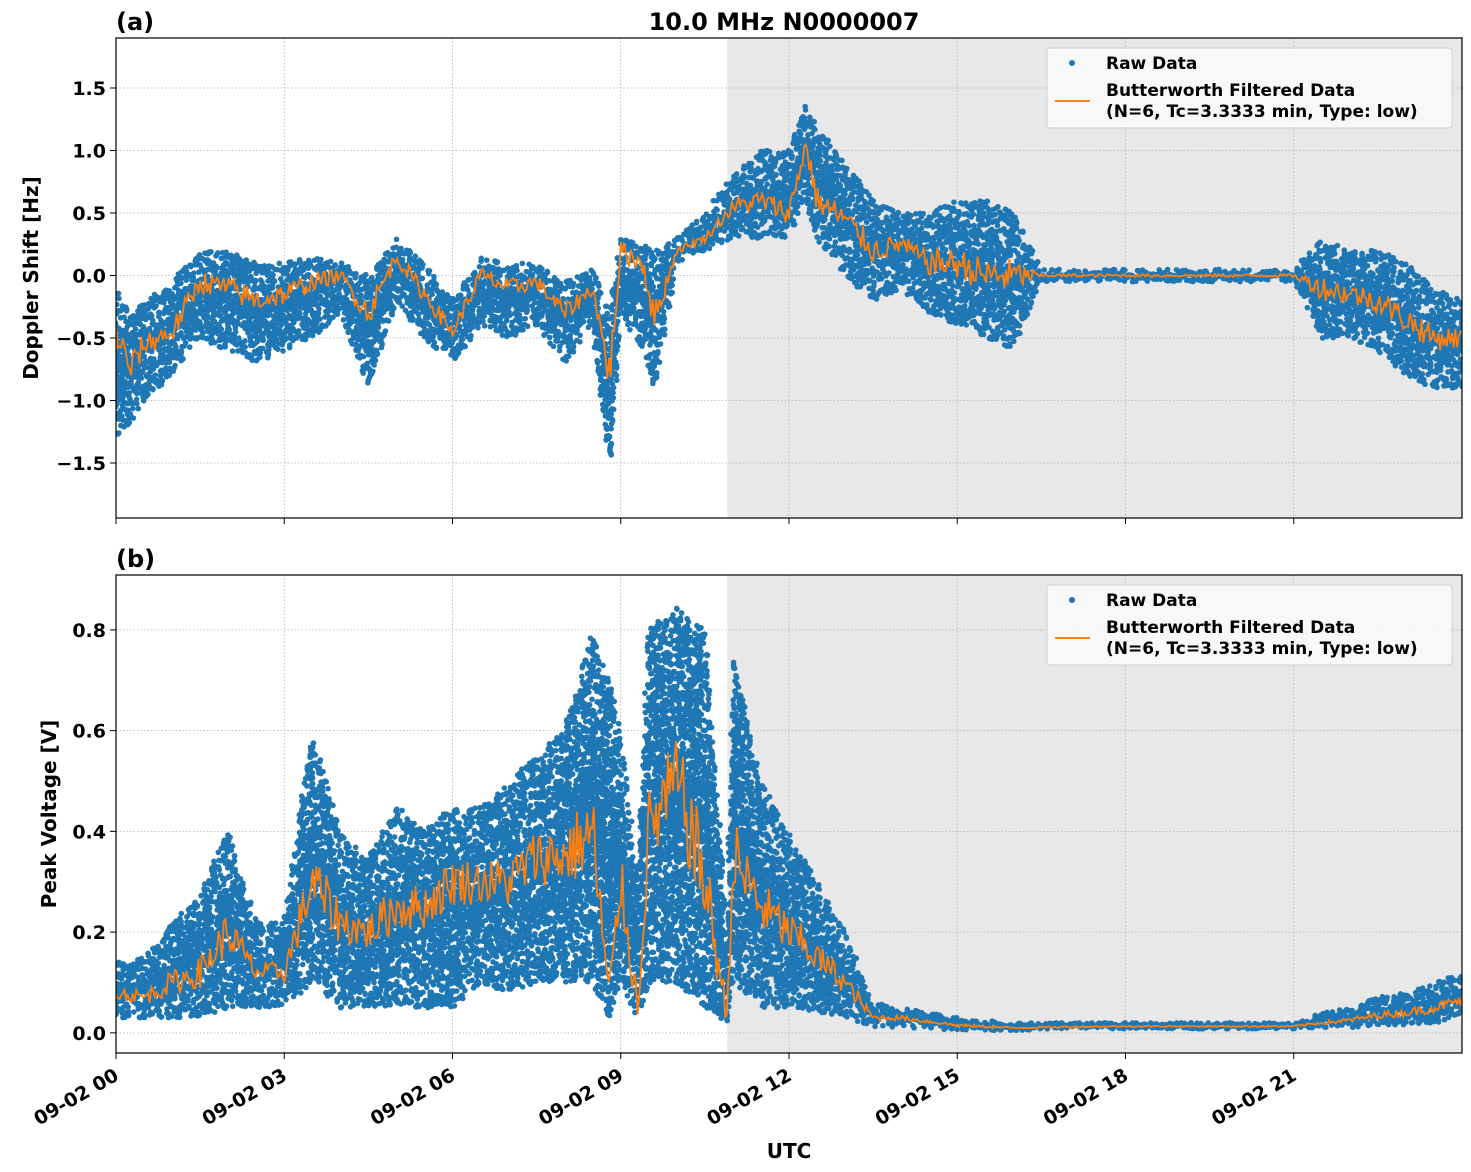  Describe the element at coordinates (81, 464) in the screenshot. I see `y-tick-label: −1.5` at that location.